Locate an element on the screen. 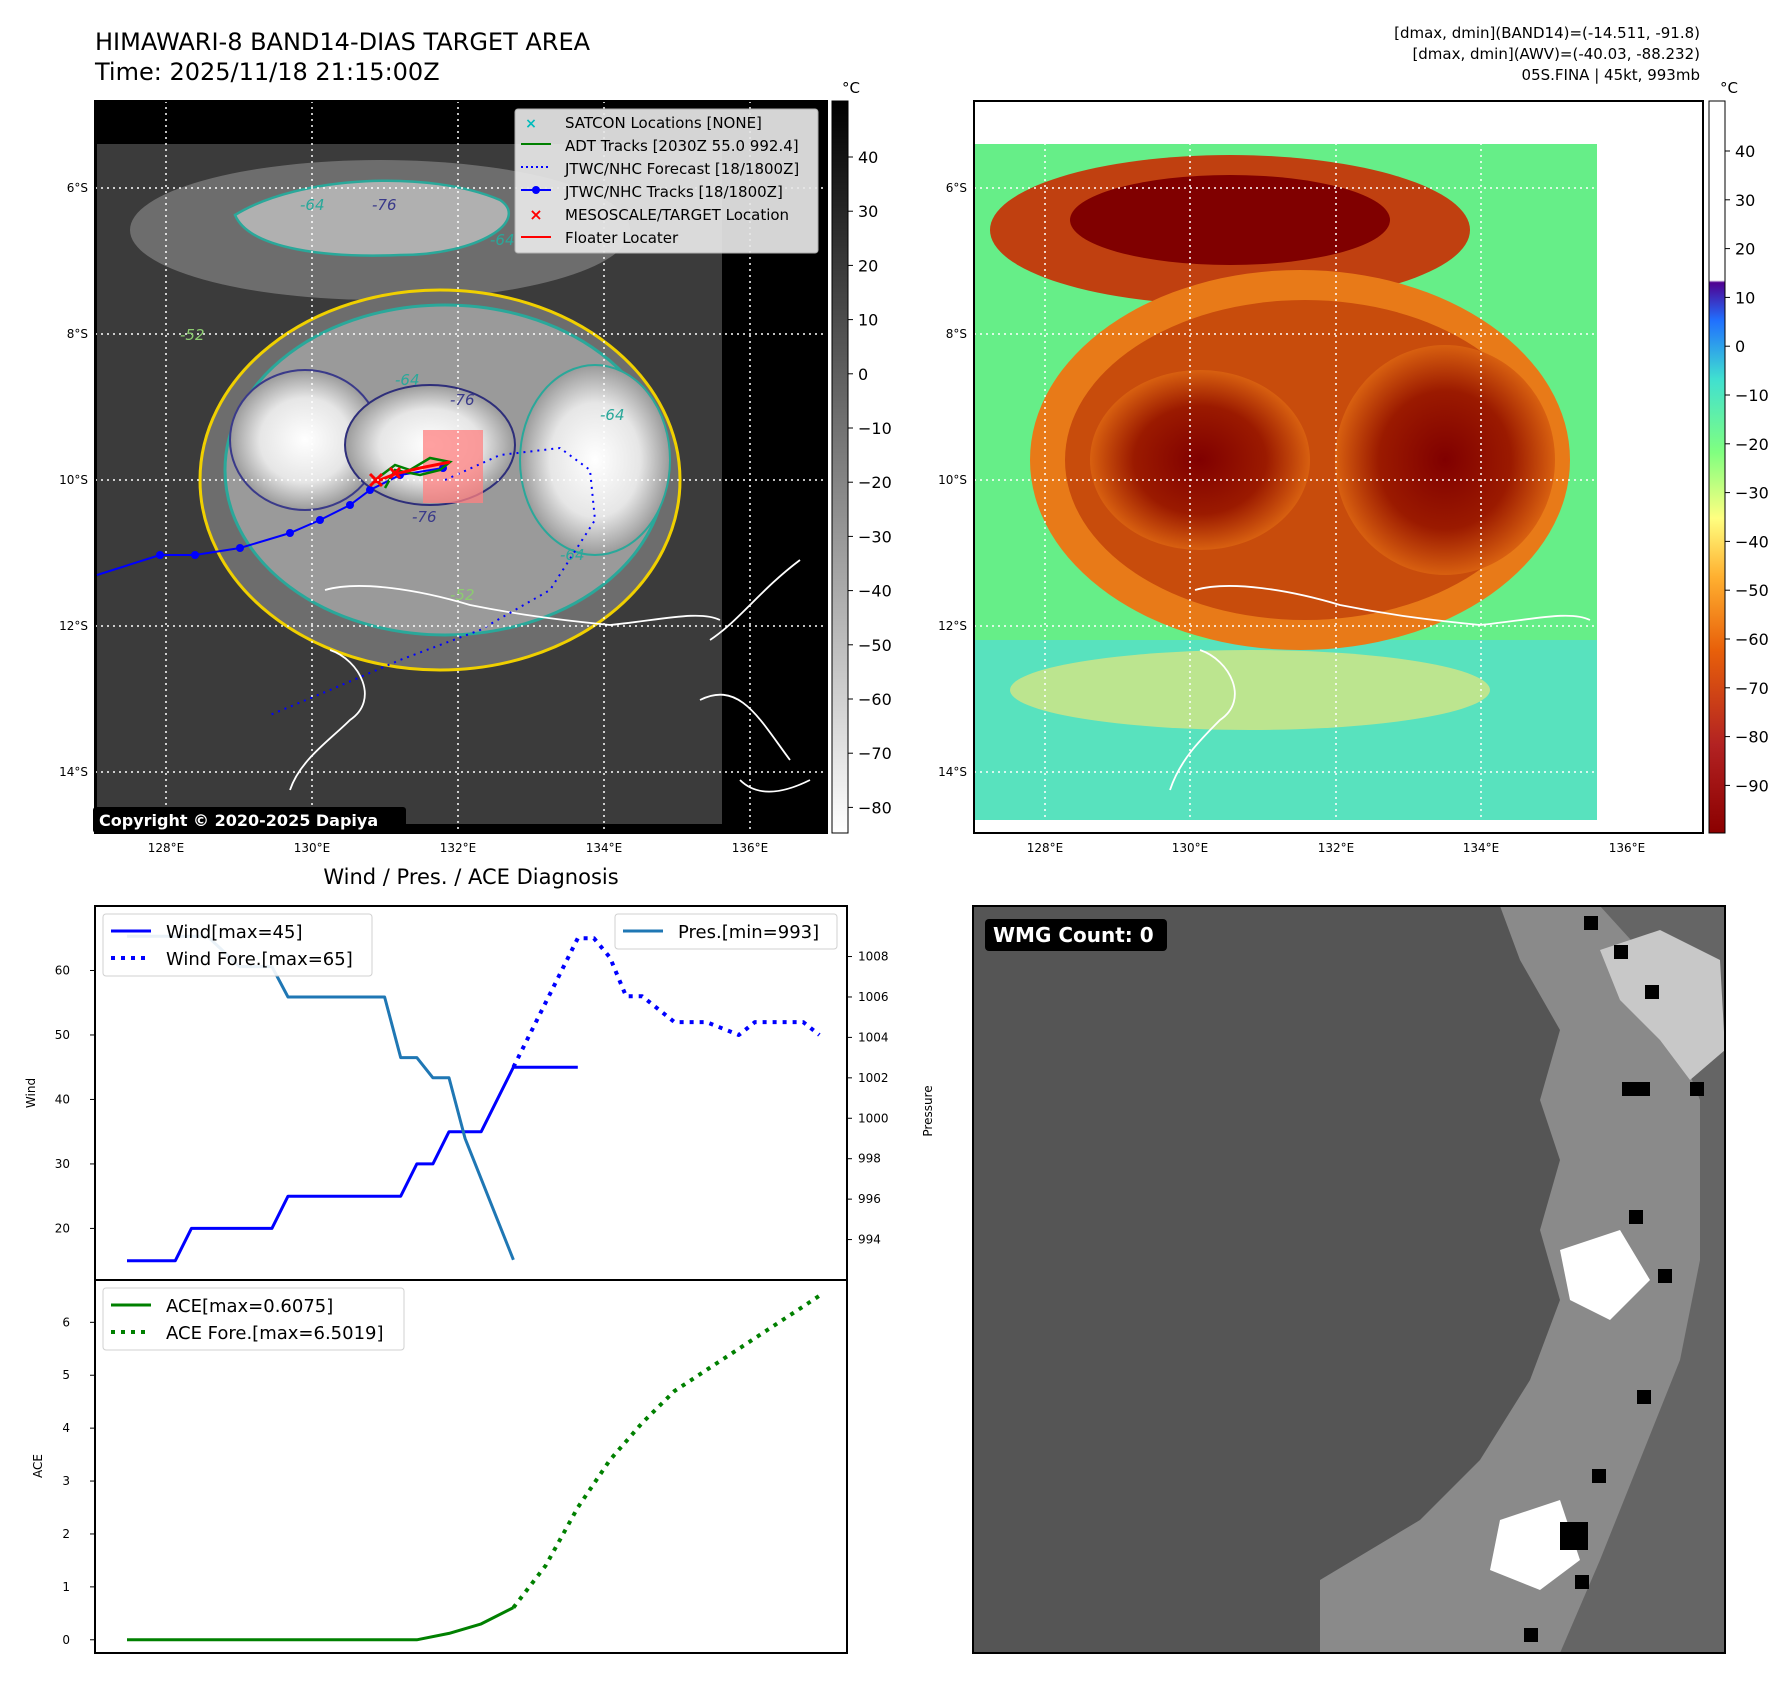 Image resolution: width=1788 pixels, height=1690 pixels. colorbar-tick-label: 10 is located at coordinates (1745, 297).